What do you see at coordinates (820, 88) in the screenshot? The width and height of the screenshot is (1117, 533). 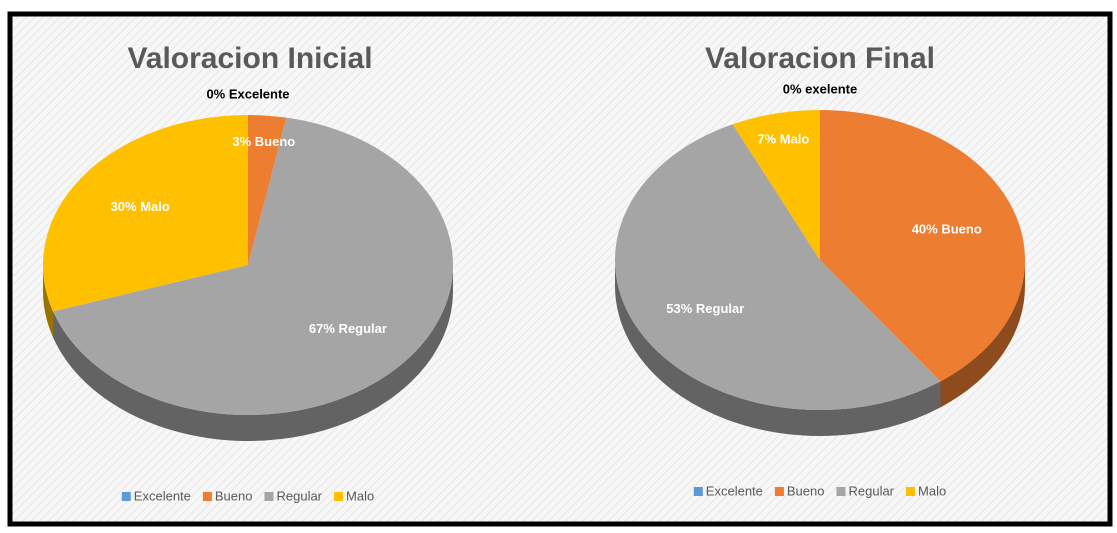 I see `data-label: 0% exelente` at bounding box center [820, 88].